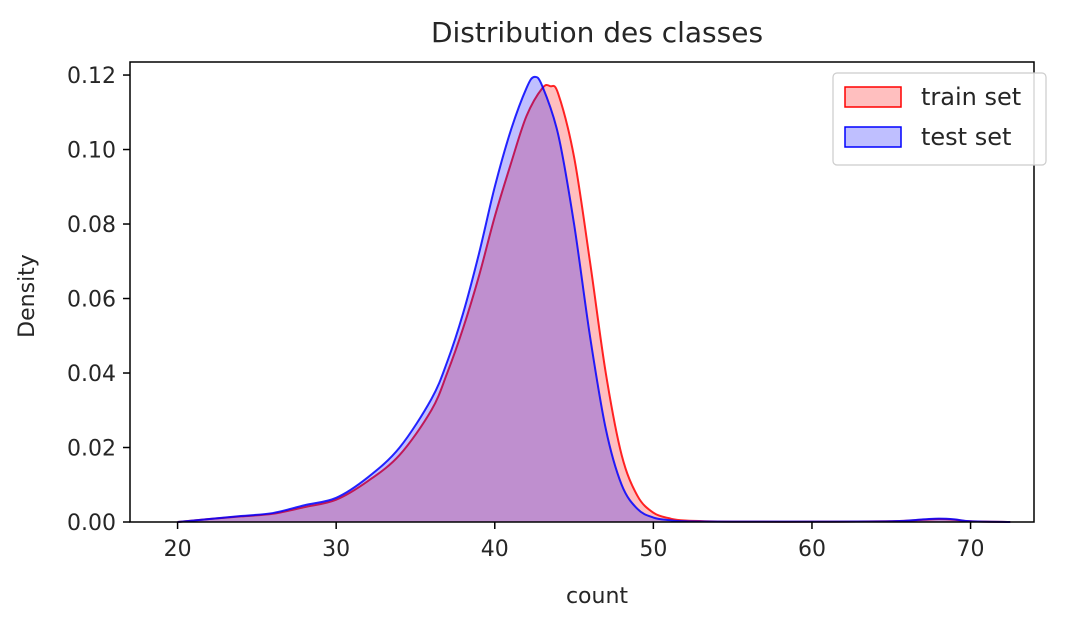  Describe the element at coordinates (27, 296) in the screenshot. I see `y-axis-title: Density` at that location.